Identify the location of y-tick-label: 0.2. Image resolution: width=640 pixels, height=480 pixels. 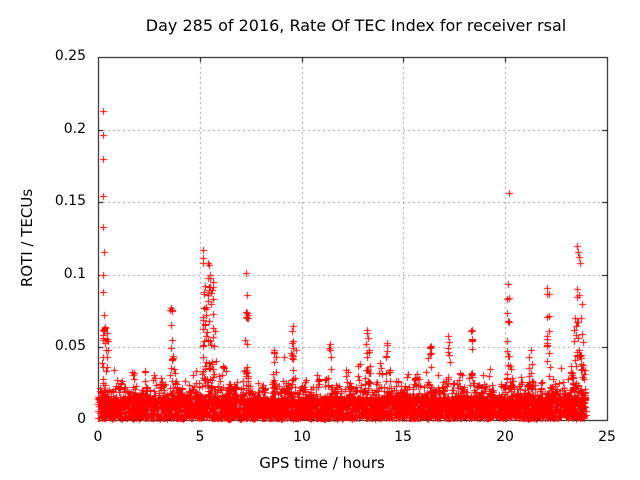
(74, 129).